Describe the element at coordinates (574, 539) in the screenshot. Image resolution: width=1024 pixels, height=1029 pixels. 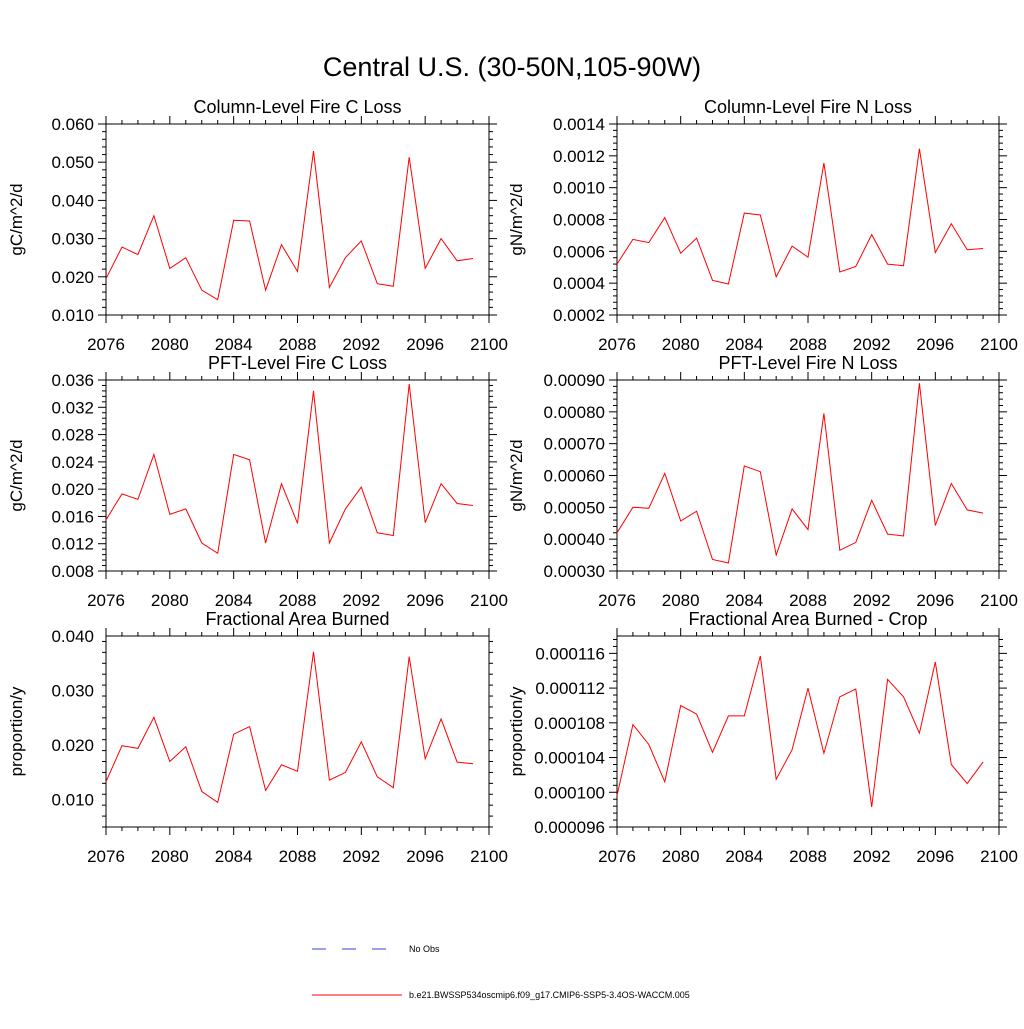
I see `y-tick-label: 0.00040` at that location.